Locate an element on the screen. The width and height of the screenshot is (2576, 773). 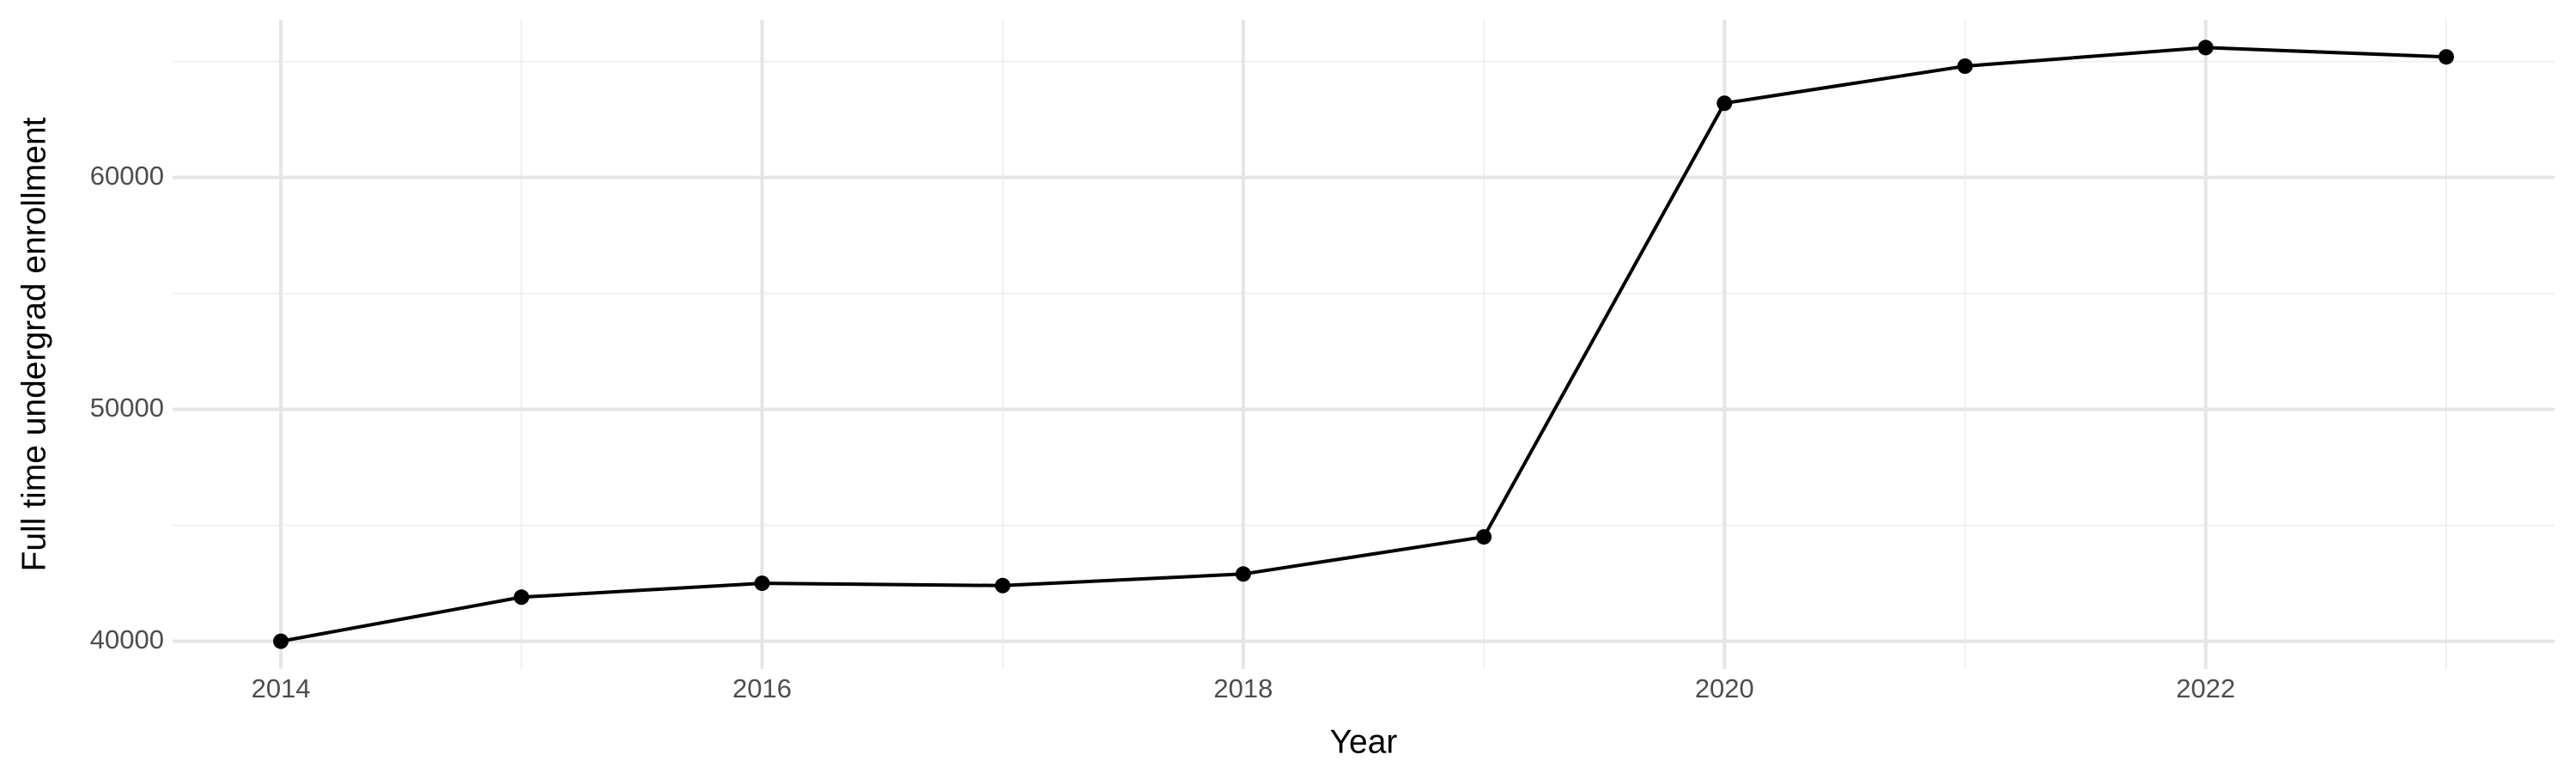
x-tick-label: 2014 is located at coordinates (281, 688).